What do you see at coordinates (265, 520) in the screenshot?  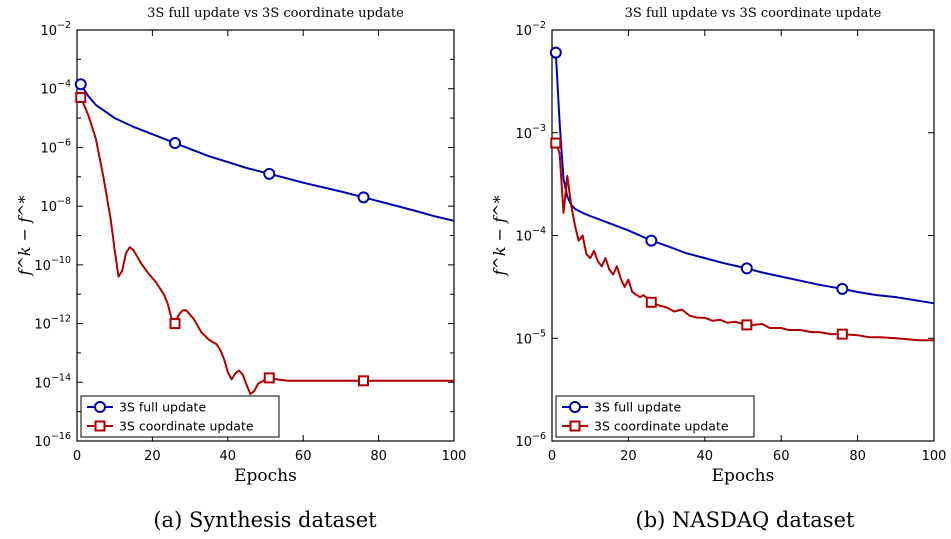 I see `figure-caption: (a) Synthesis dataset` at bounding box center [265, 520].